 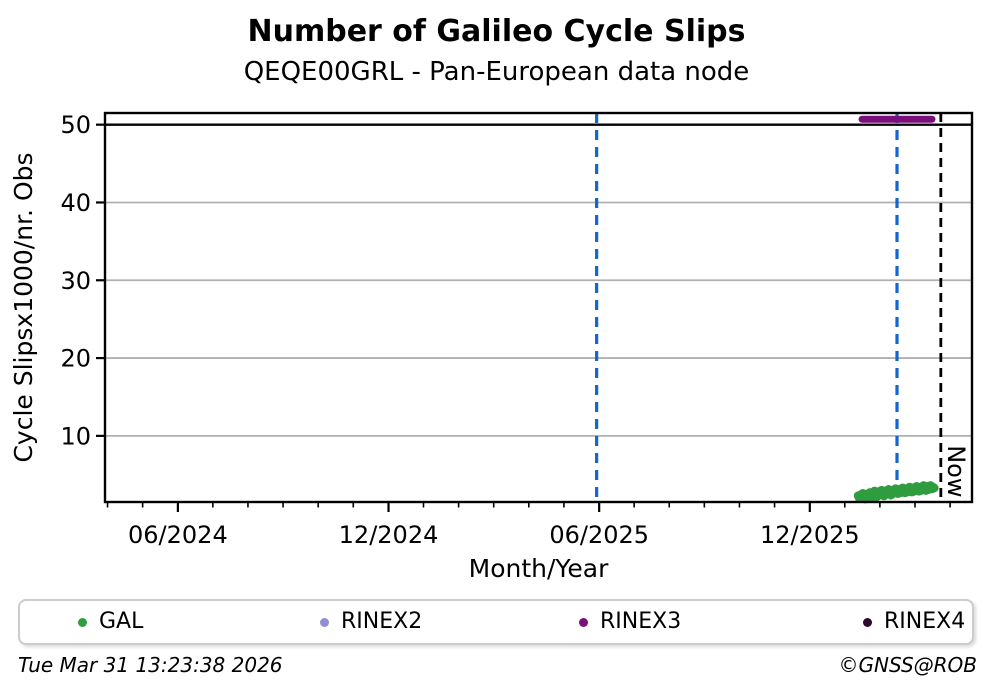 I want to click on data-point-gal, so click(x=934, y=488).